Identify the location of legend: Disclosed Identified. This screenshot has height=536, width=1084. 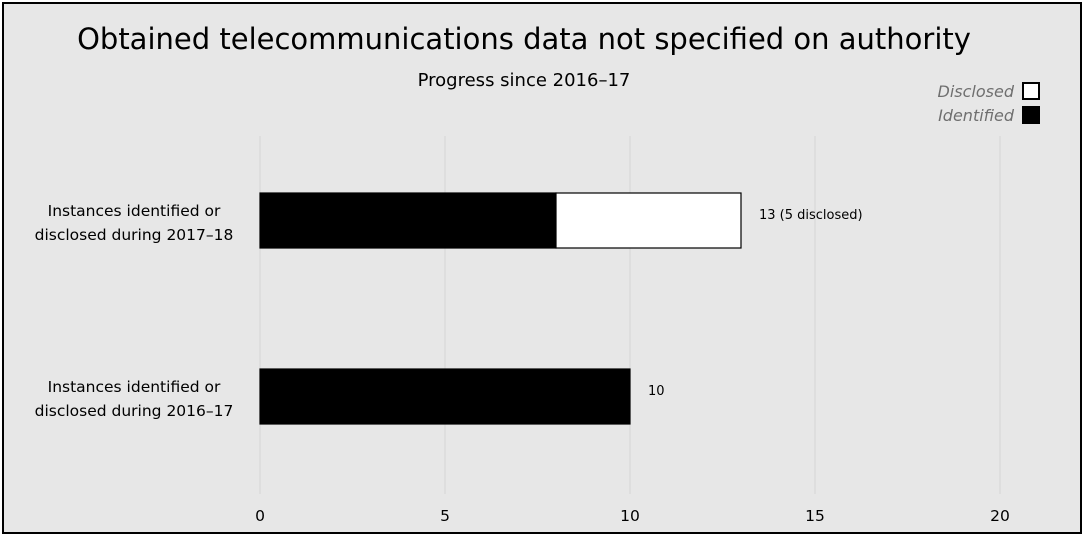
(989, 103).